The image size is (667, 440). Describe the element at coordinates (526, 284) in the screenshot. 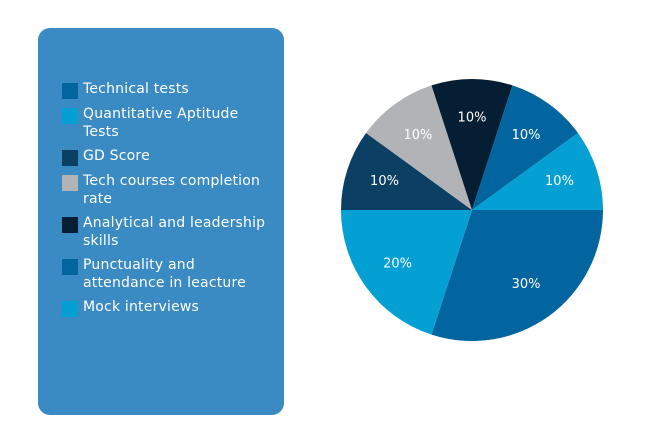

I see `pie-slice-value-label: 30%` at that location.